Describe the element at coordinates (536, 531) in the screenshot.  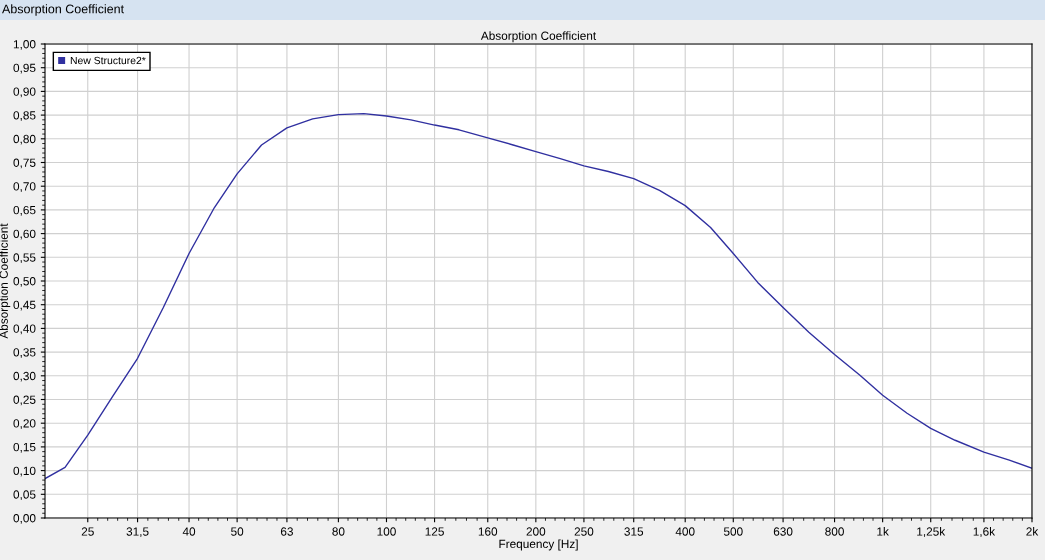
I see `x-tick-label: 200` at that location.